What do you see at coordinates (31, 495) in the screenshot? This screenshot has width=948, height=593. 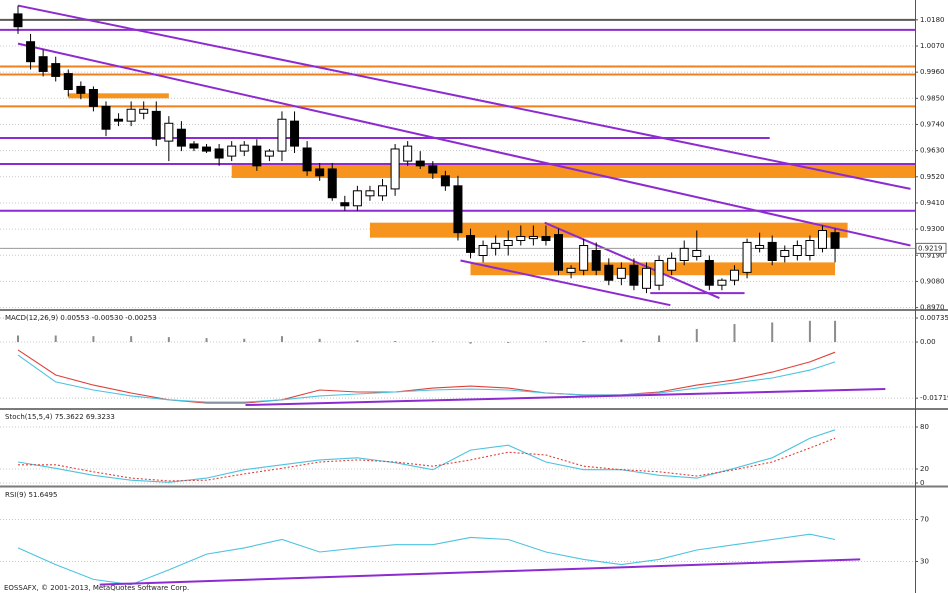 I see `panel-title: RSI(9) 51.6495` at bounding box center [31, 495].